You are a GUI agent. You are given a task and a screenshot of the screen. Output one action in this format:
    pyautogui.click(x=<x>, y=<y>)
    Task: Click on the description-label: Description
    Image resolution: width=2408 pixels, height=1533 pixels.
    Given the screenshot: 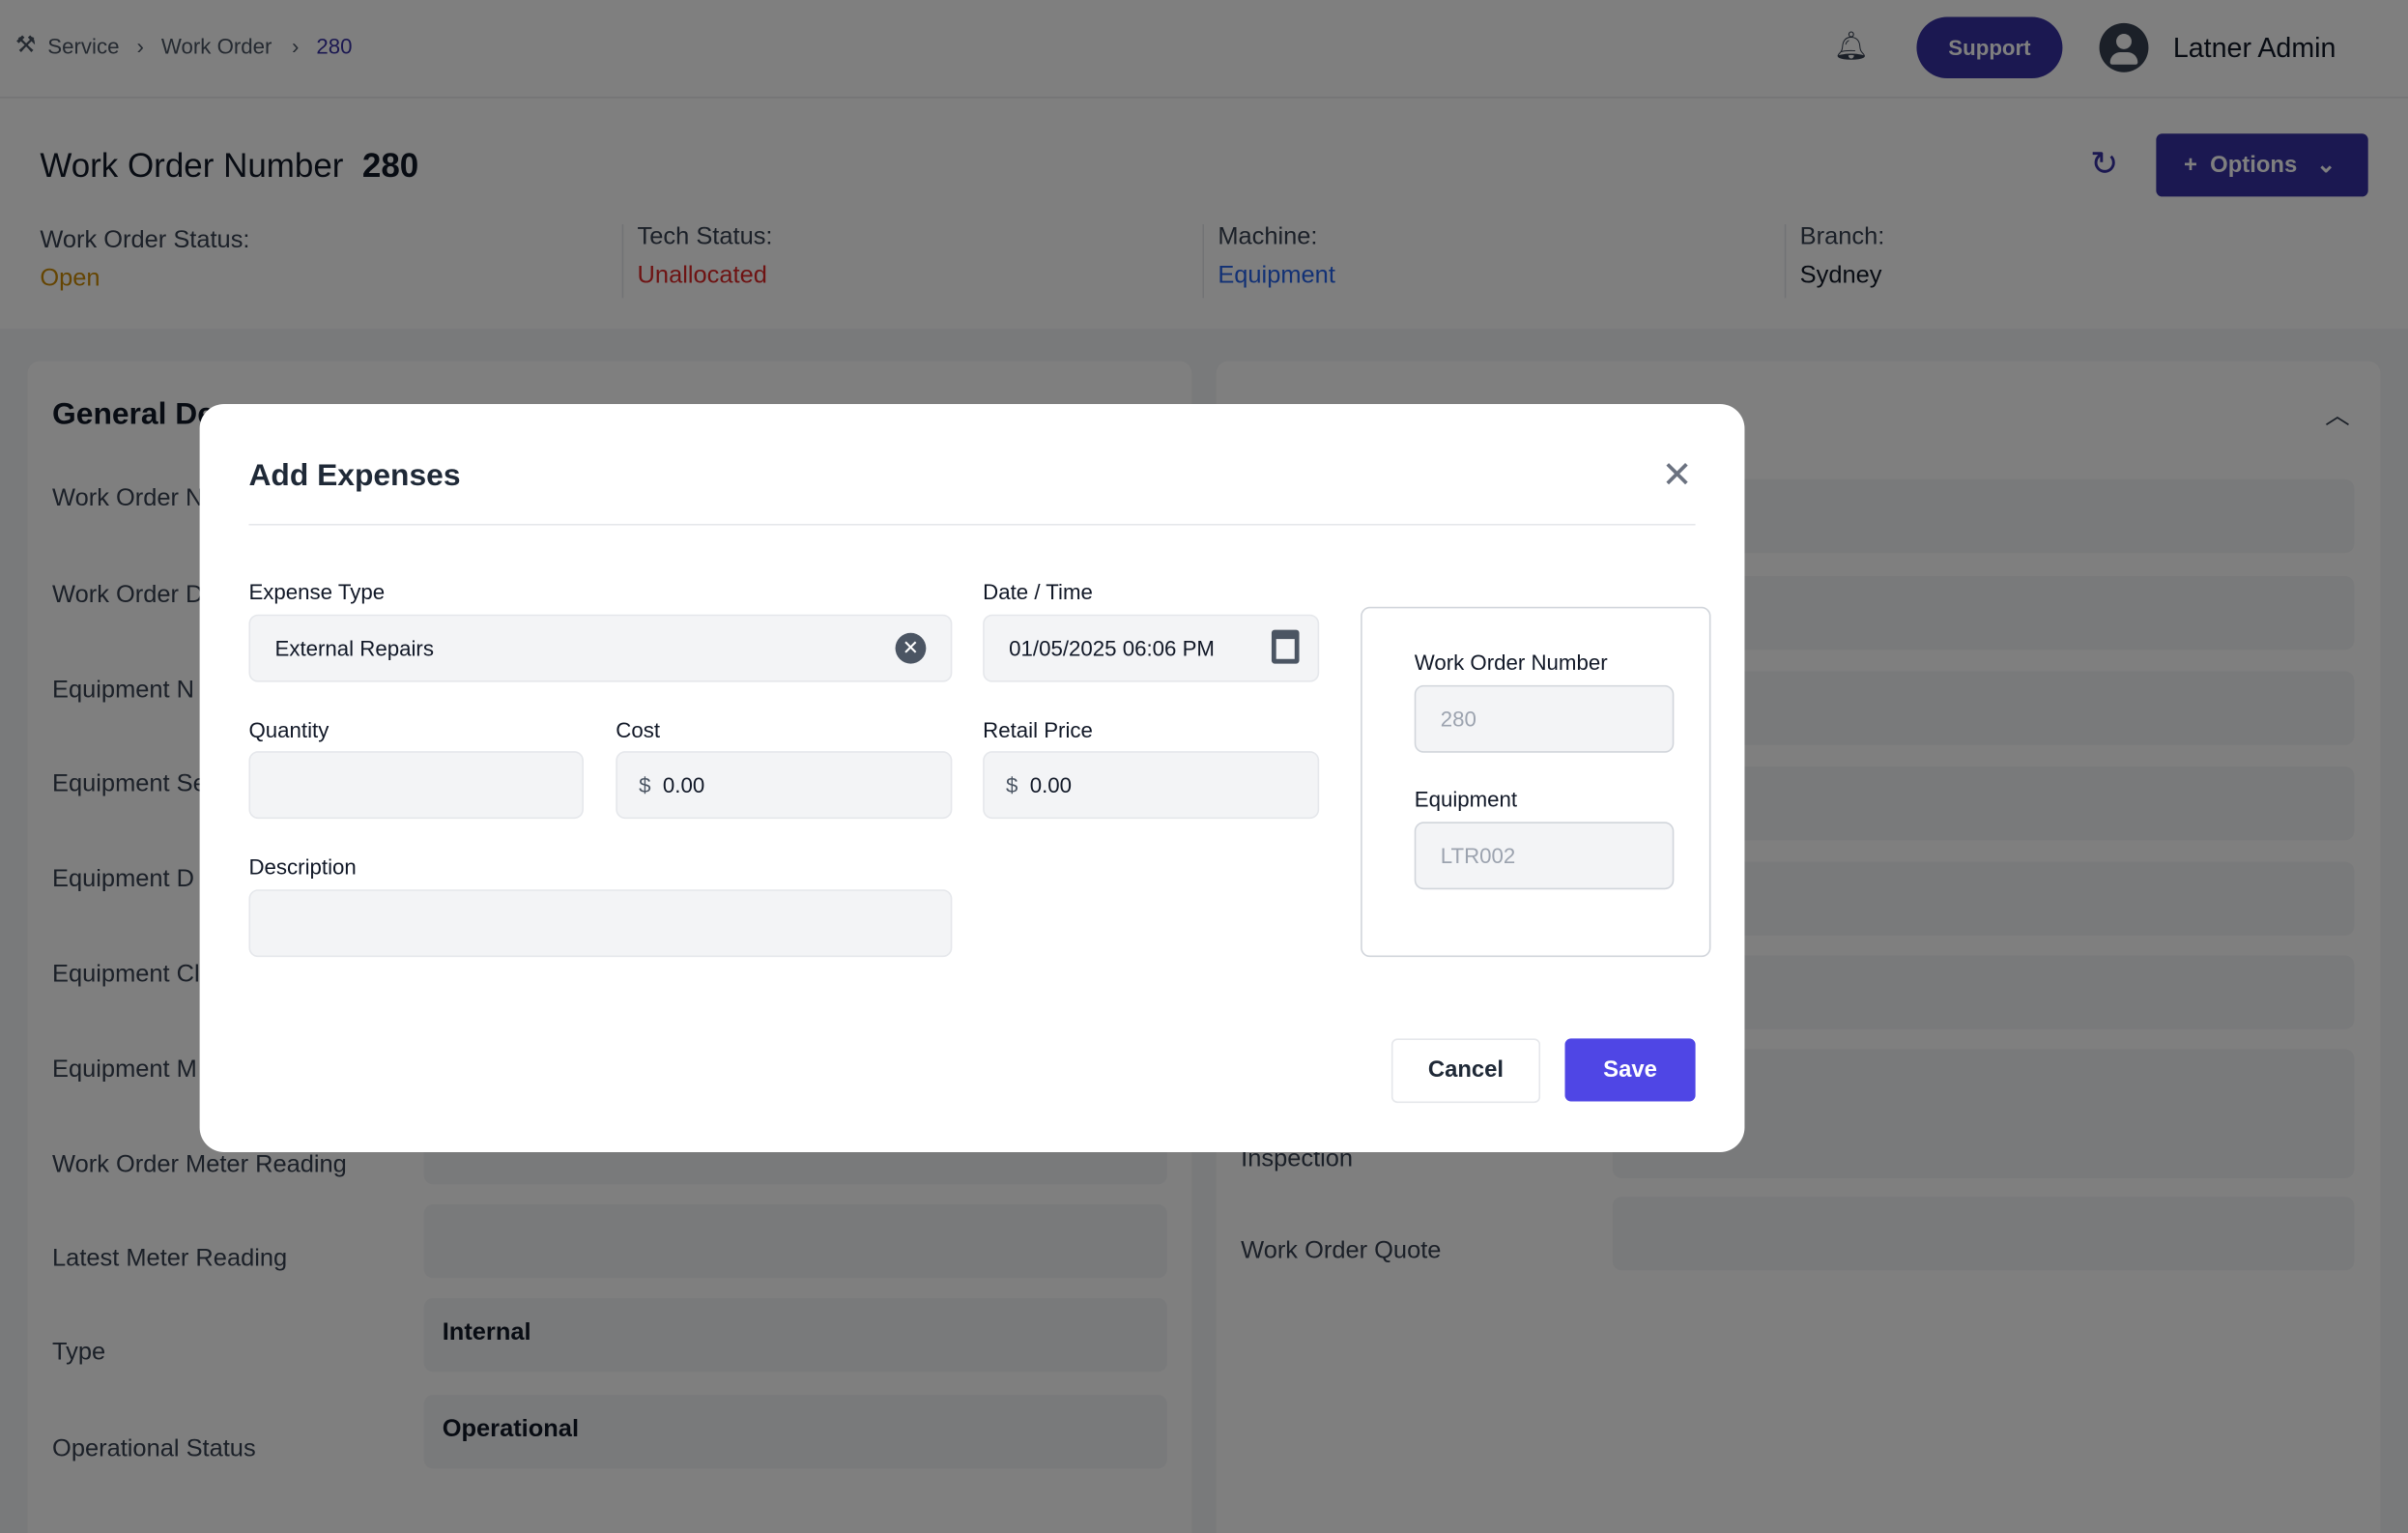 What is the action you would take?
    pyautogui.click(x=303, y=866)
    